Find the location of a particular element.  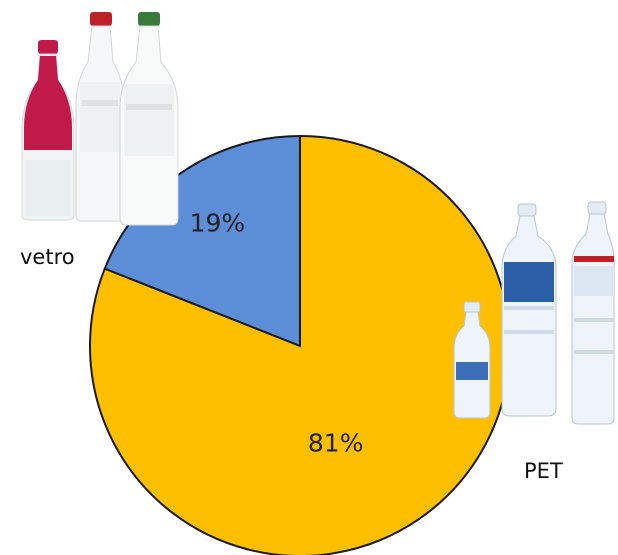

pie-category-label-pet: PET is located at coordinates (543, 471).